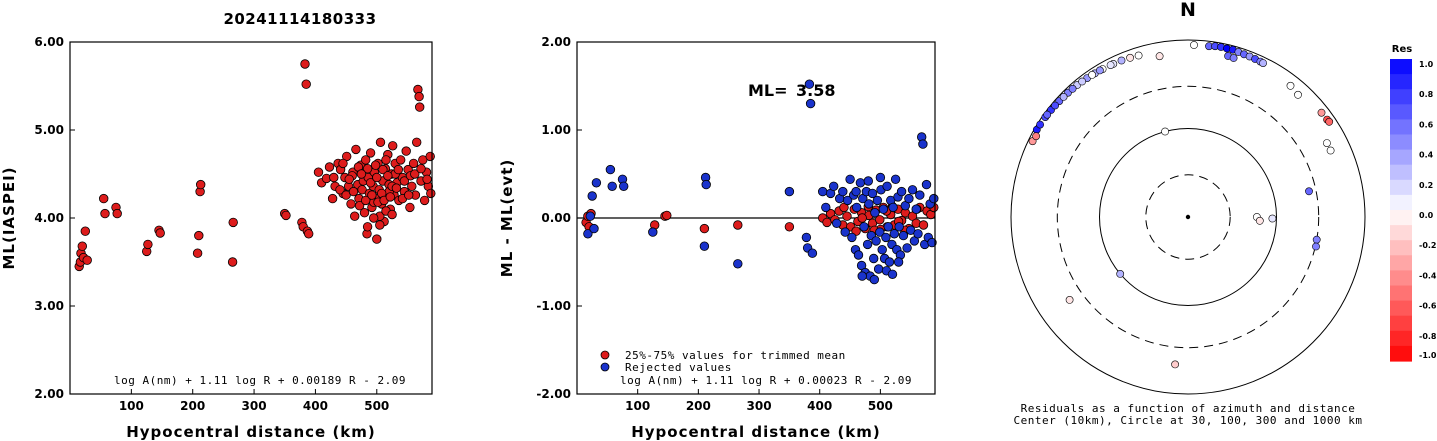 The height and width of the screenshot is (441, 1437). I want to click on residual-distance-xtick-label: 100, so click(637, 406).